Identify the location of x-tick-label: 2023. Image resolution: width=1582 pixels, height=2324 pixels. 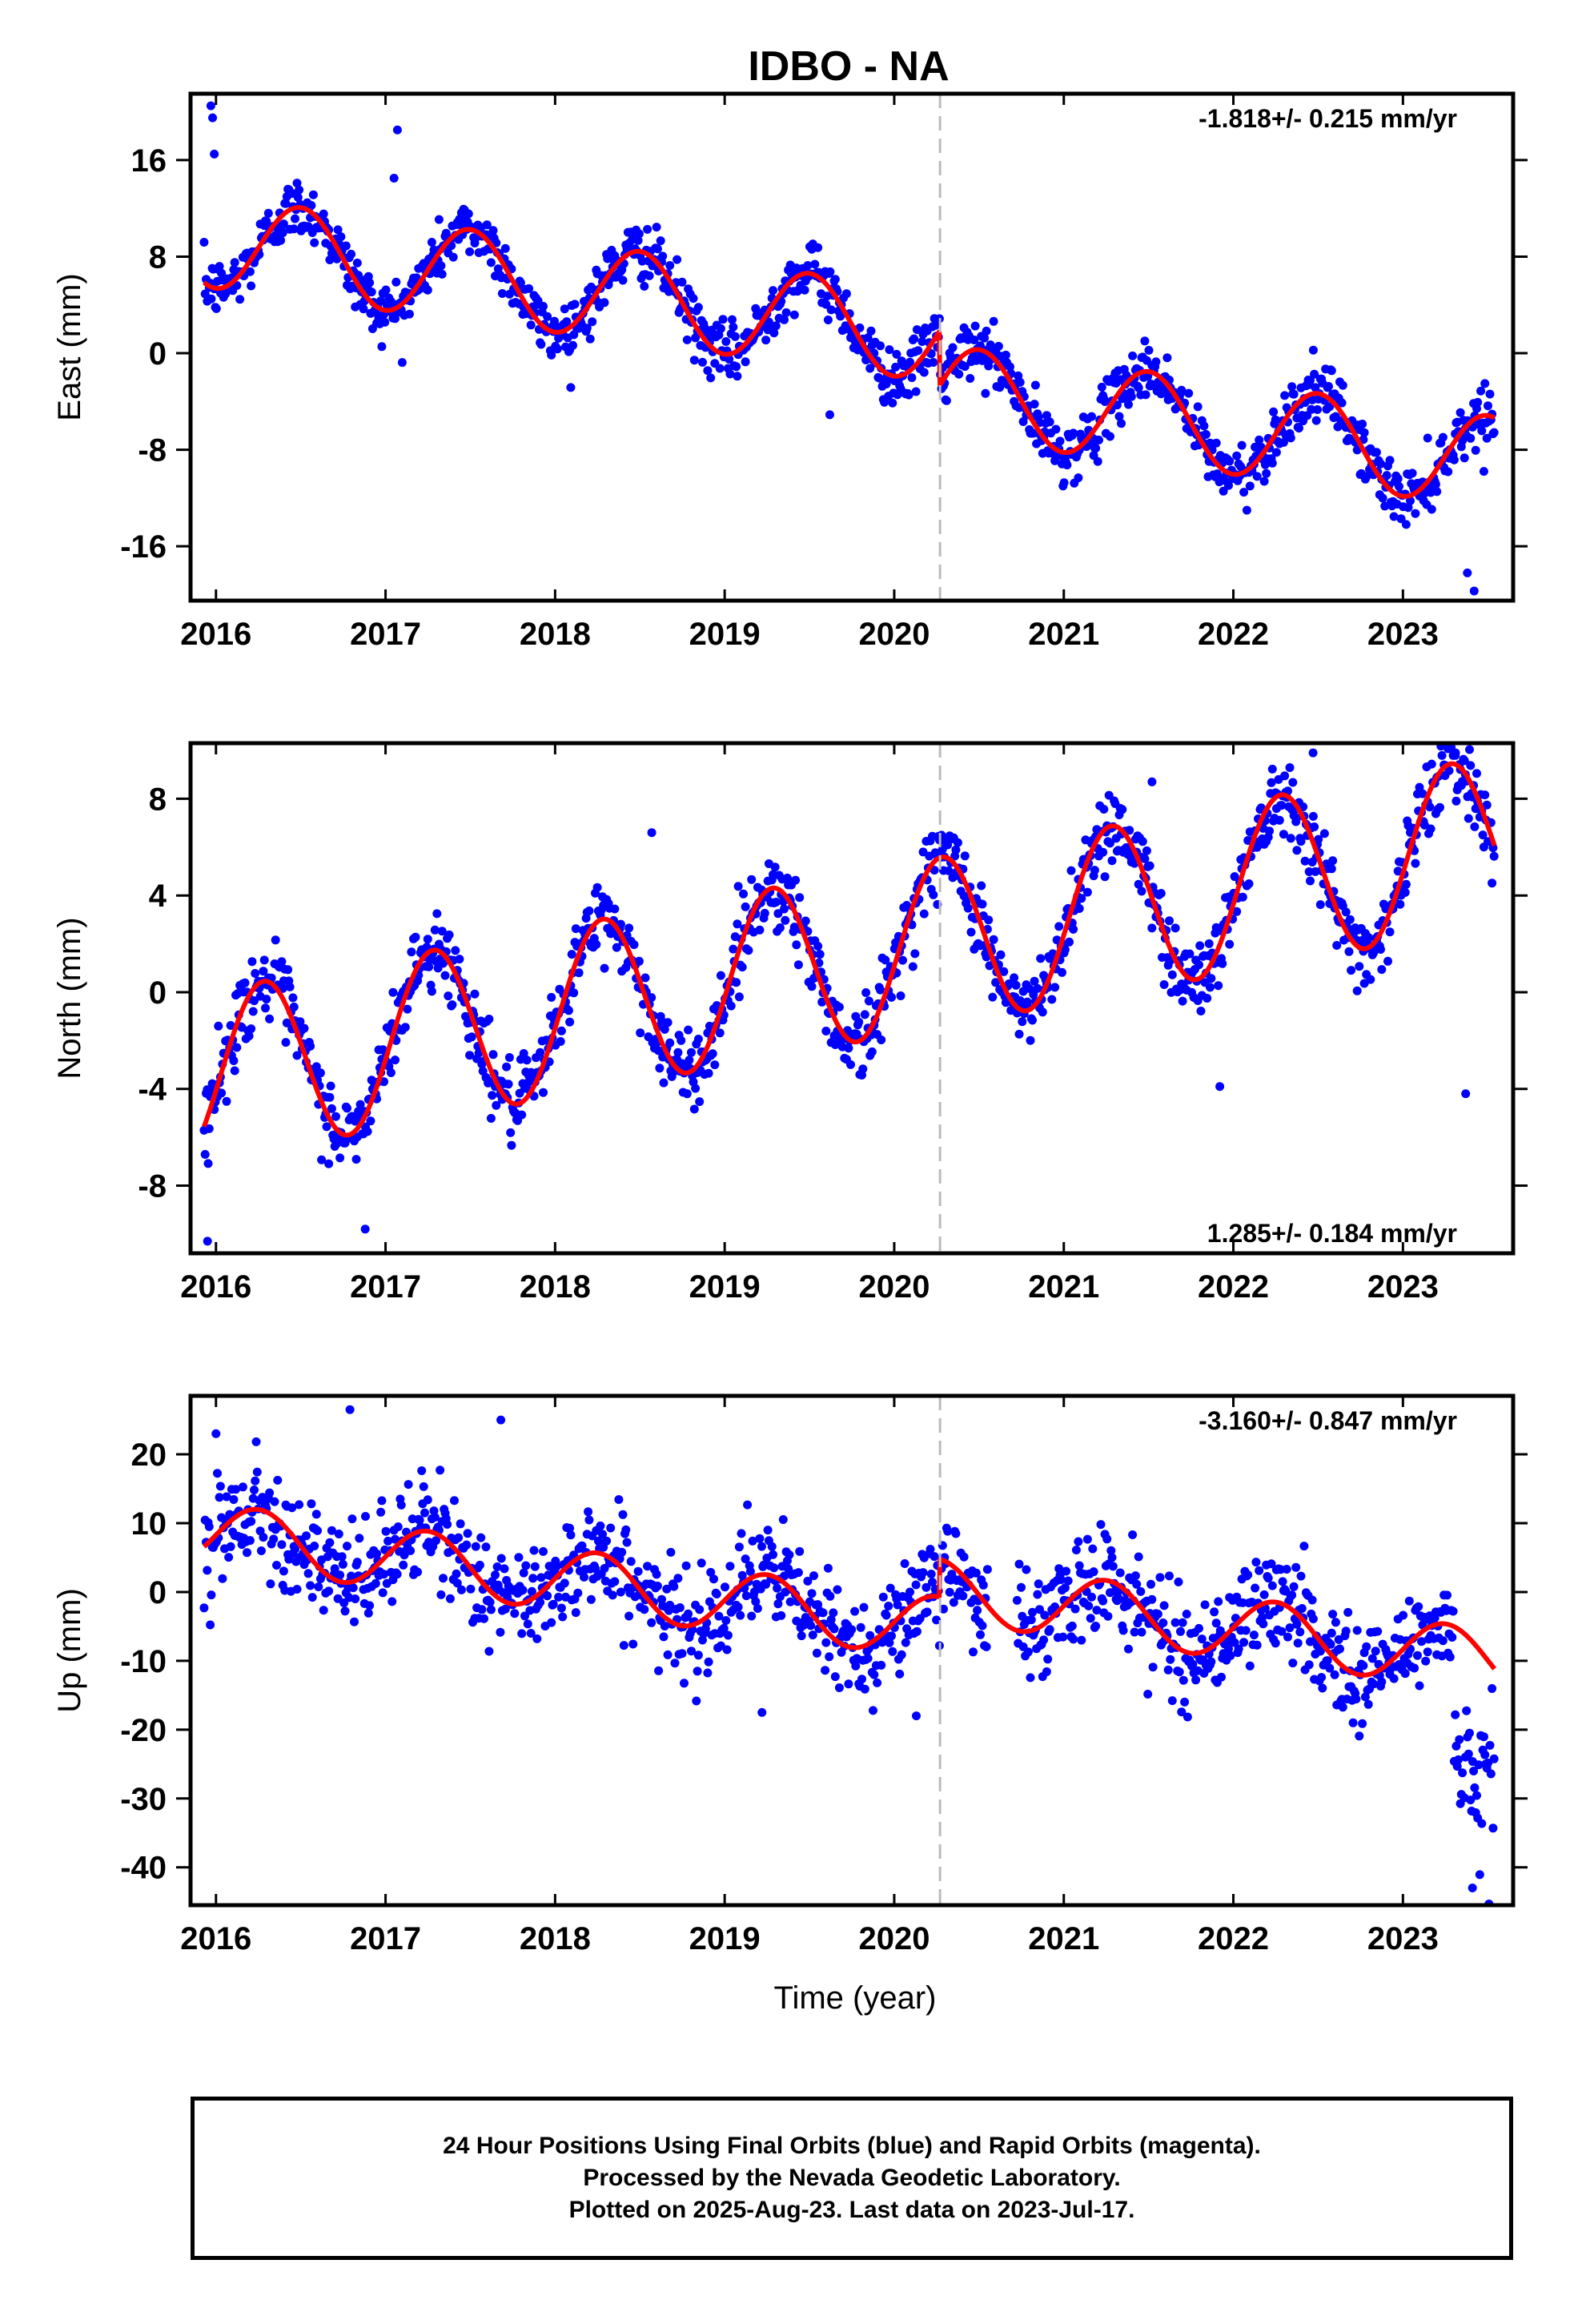
(1403, 1938).